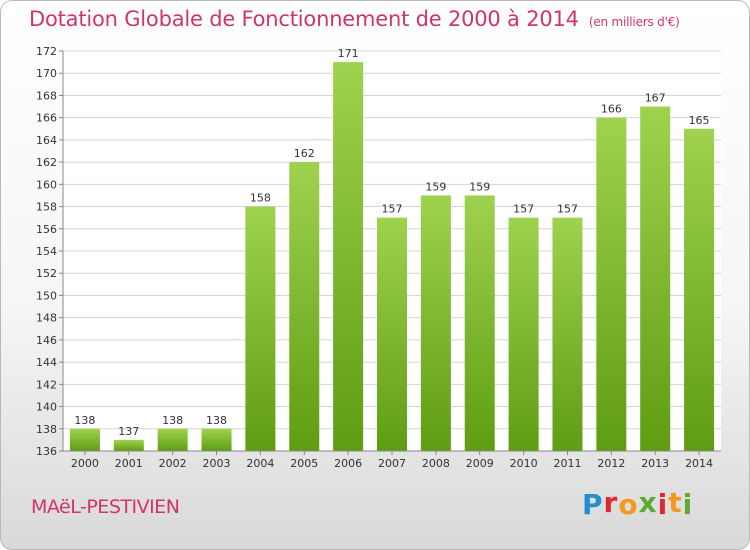 This screenshot has width=750, height=550. I want to click on logo-letter: o, so click(628, 504).